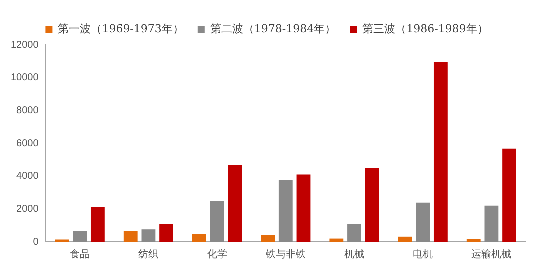 The width and height of the screenshot is (546, 272). I want to click on y-tick-label: 0, so click(36, 242).